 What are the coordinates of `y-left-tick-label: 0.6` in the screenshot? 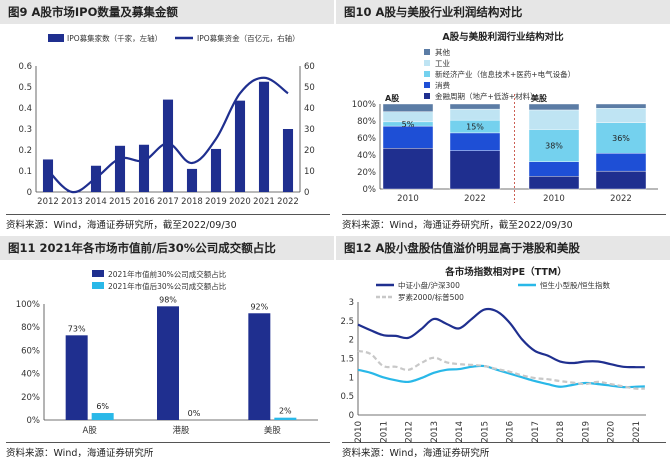 It's located at (25, 67).